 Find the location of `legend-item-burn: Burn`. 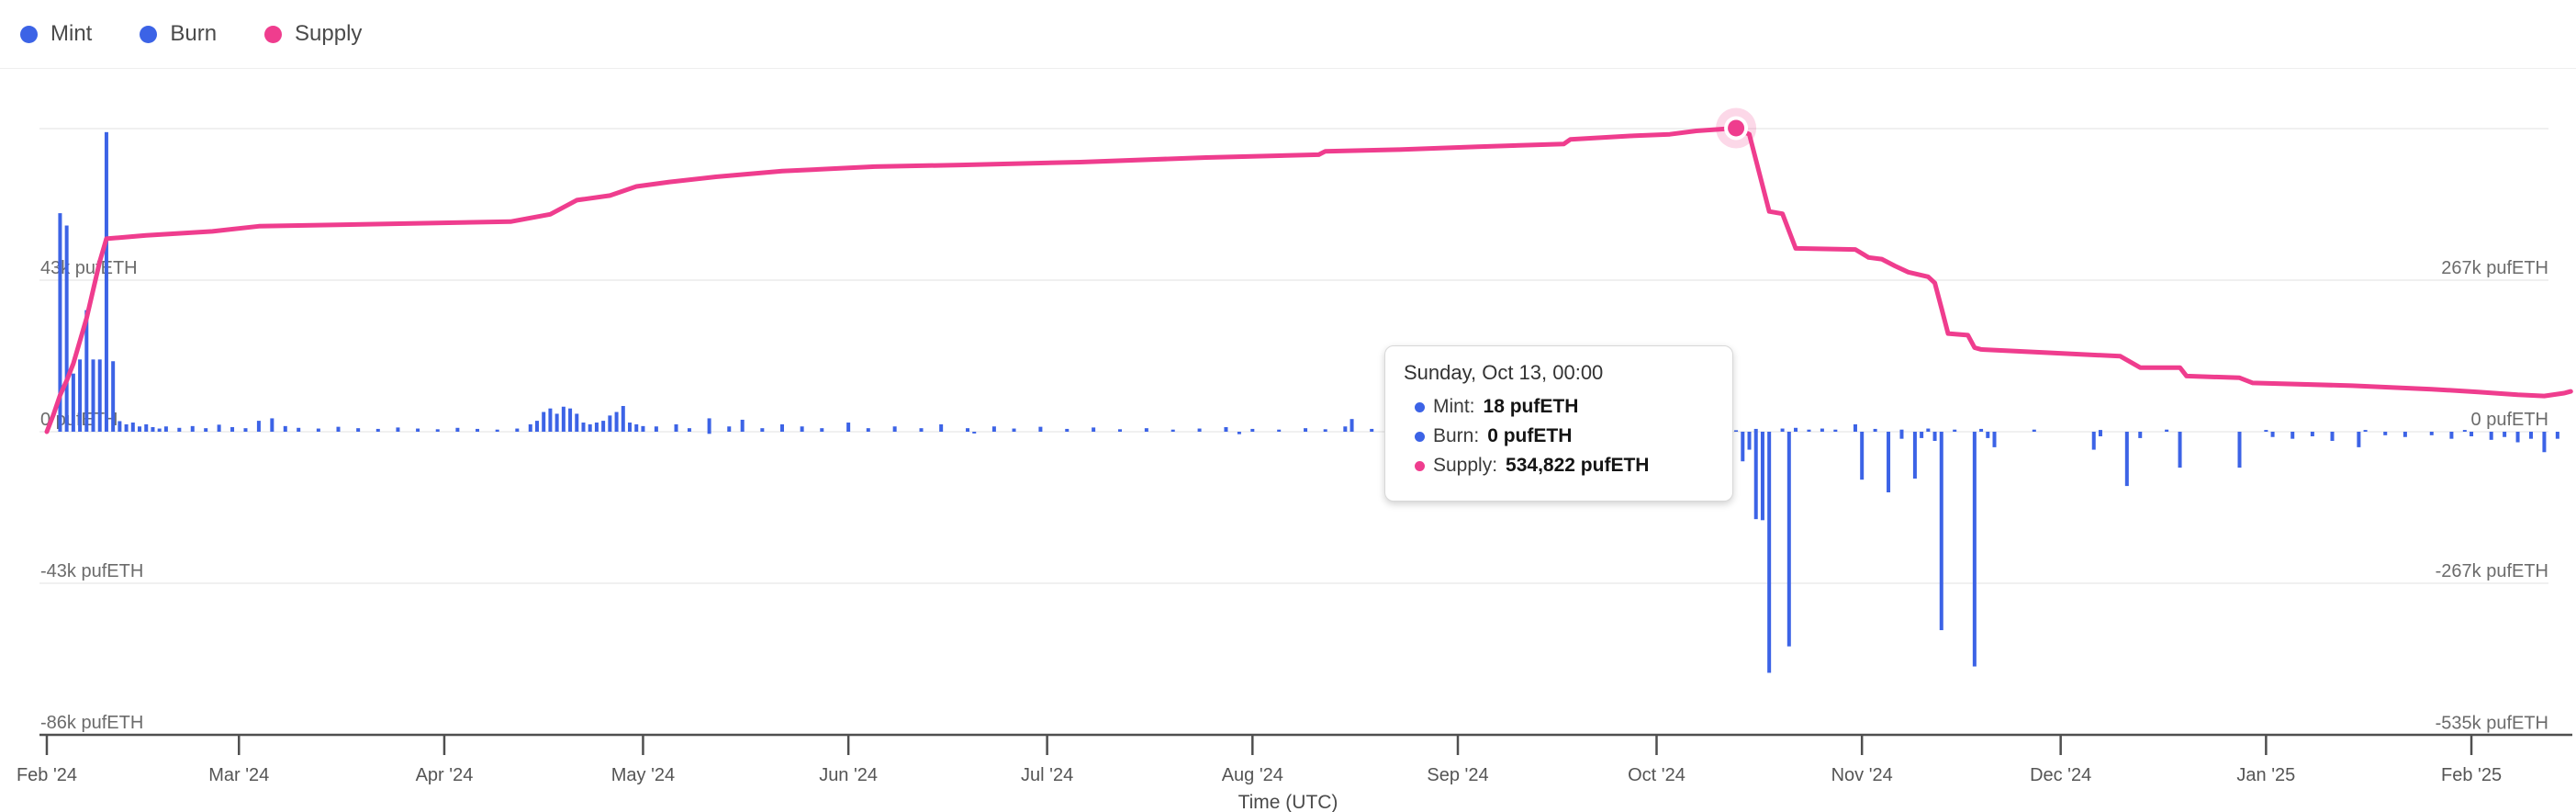

legend-item-burn: Burn is located at coordinates (178, 34).